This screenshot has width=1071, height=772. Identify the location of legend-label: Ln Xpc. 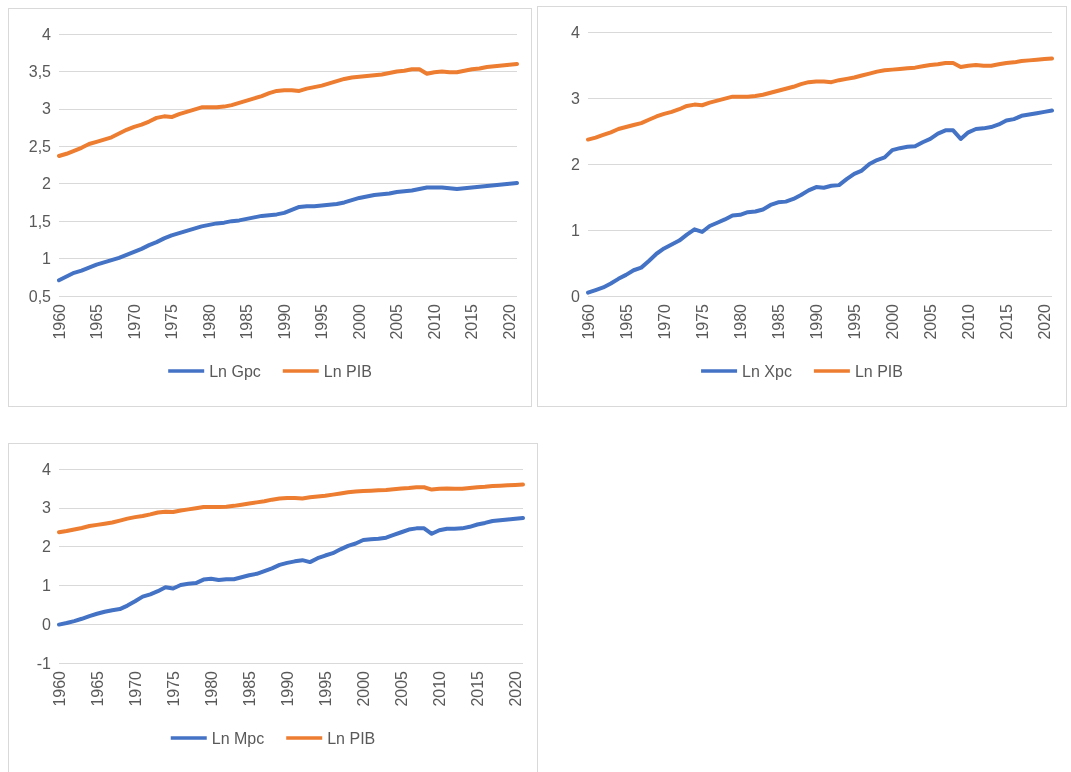
(767, 371).